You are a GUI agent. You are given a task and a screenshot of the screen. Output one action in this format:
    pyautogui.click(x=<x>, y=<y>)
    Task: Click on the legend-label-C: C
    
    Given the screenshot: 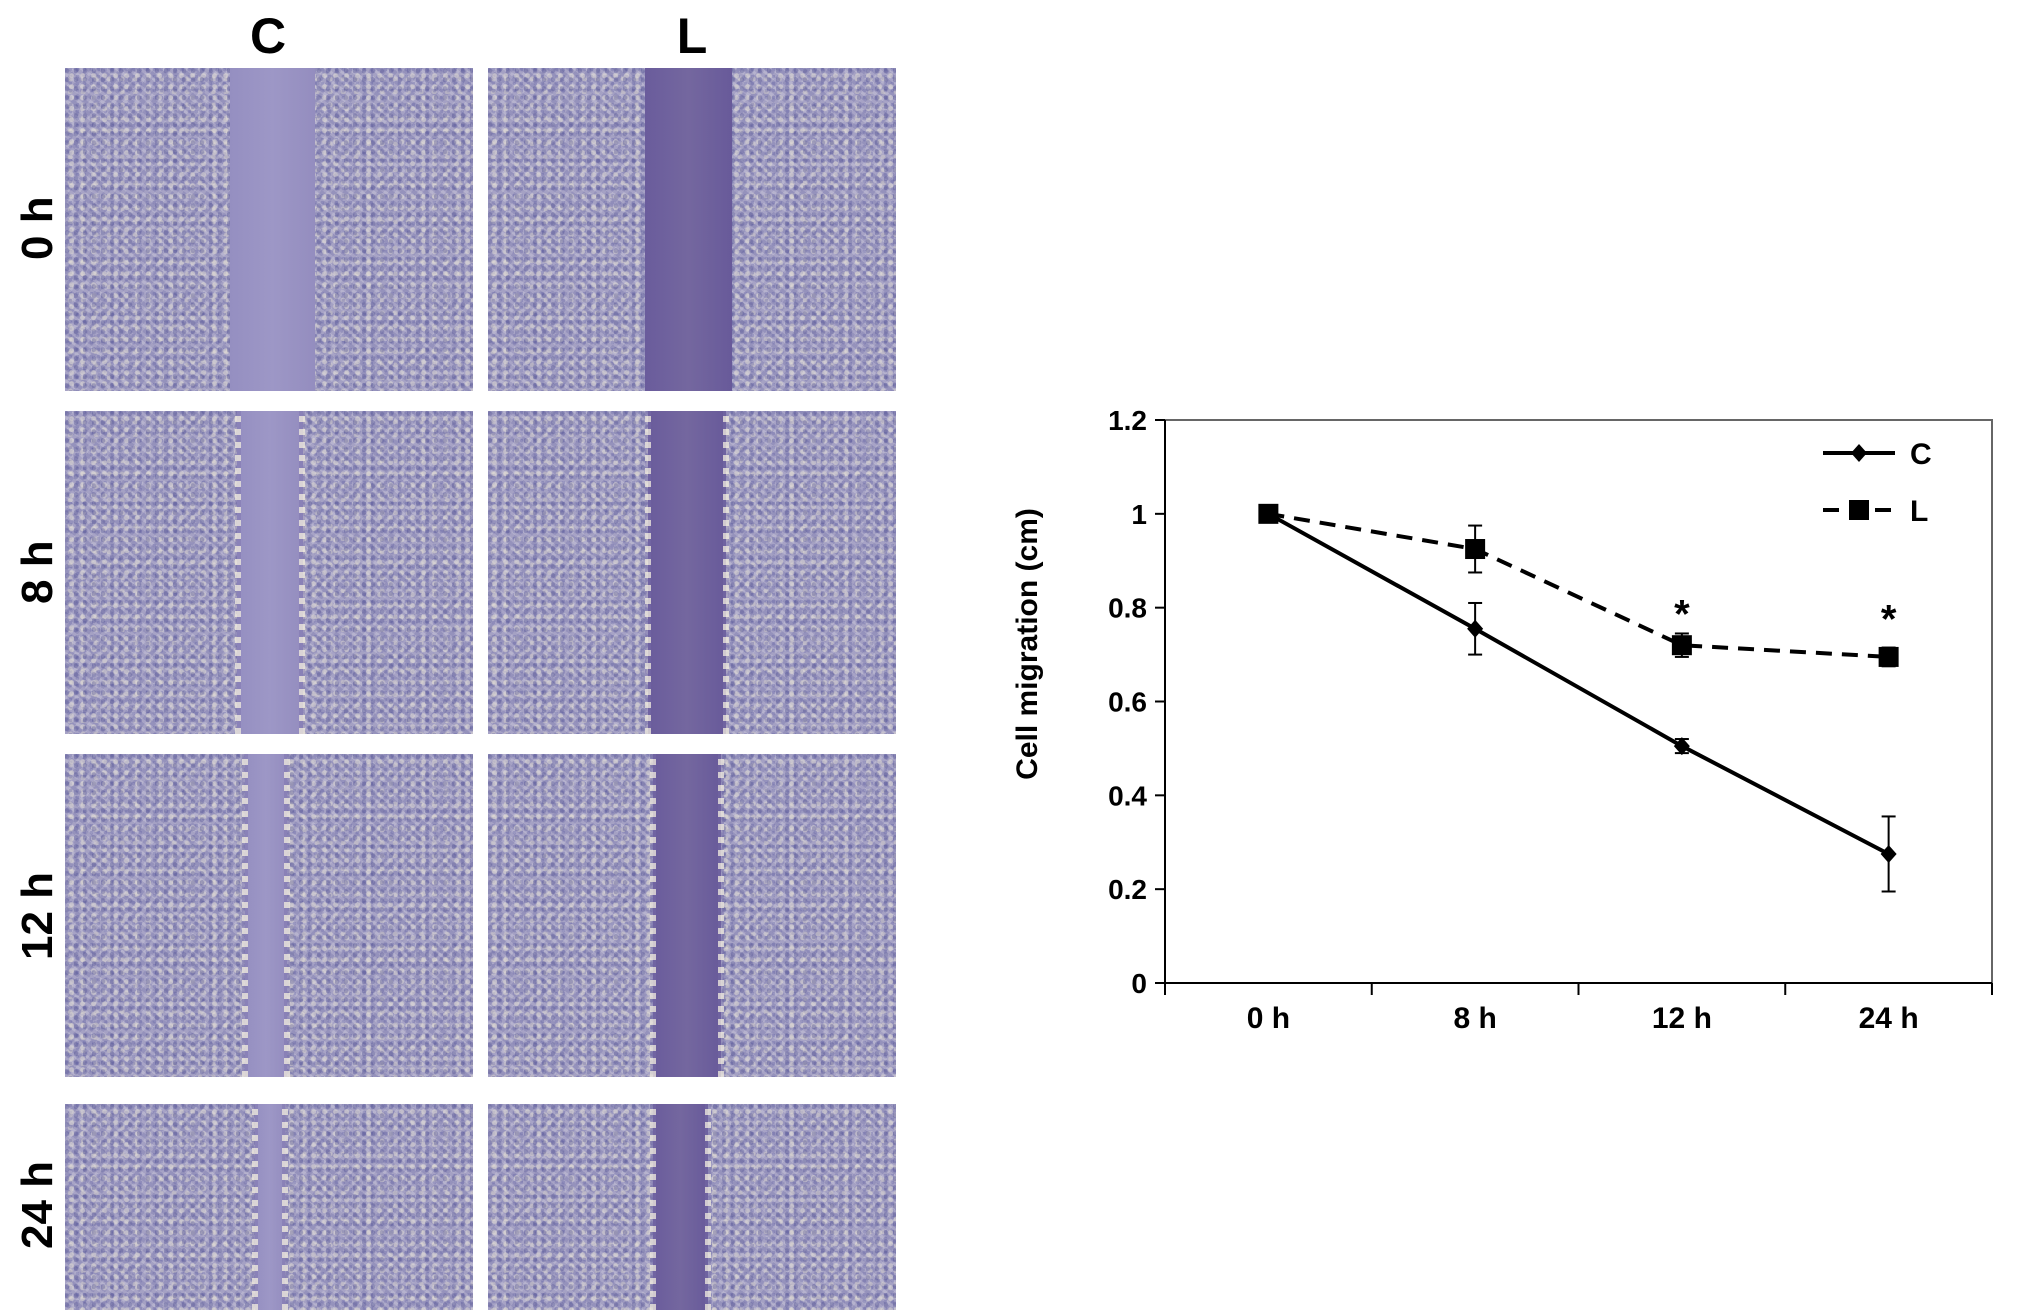 What is the action you would take?
    pyautogui.click(x=1921, y=454)
    